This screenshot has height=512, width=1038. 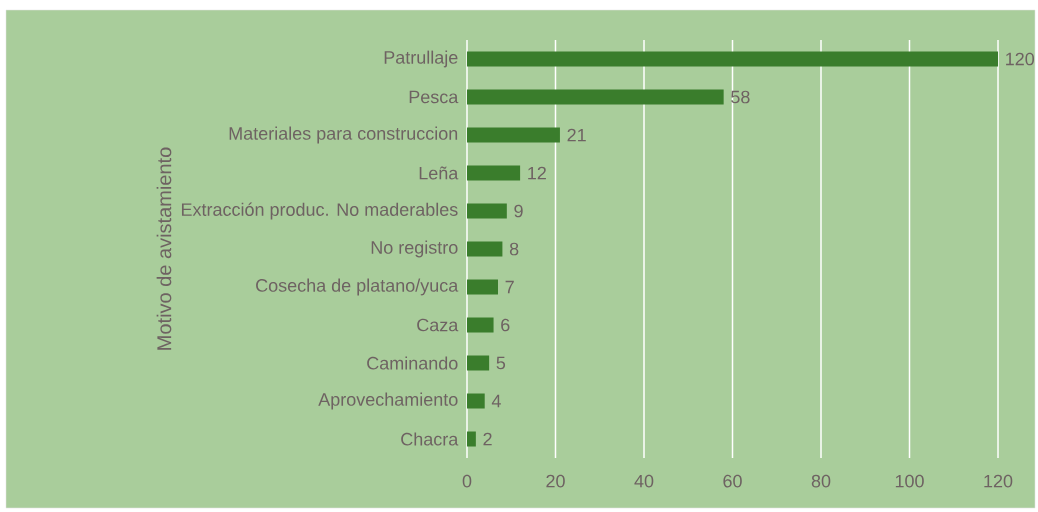 What do you see at coordinates (430, 439) in the screenshot?
I see `y-tick-label: Chacra` at bounding box center [430, 439].